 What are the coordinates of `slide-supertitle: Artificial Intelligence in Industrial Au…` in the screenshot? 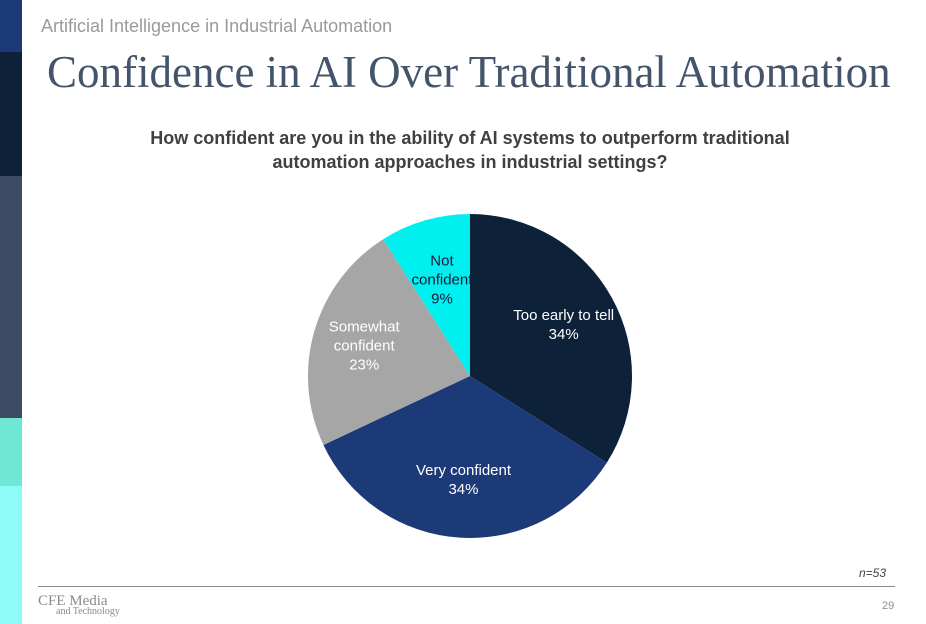 It's located at (217, 26).